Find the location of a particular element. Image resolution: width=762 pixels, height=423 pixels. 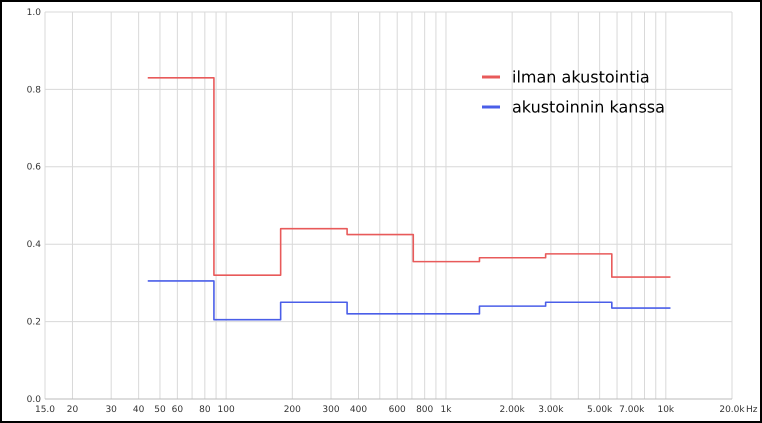

x-tick-label: 300 is located at coordinates (331, 410).